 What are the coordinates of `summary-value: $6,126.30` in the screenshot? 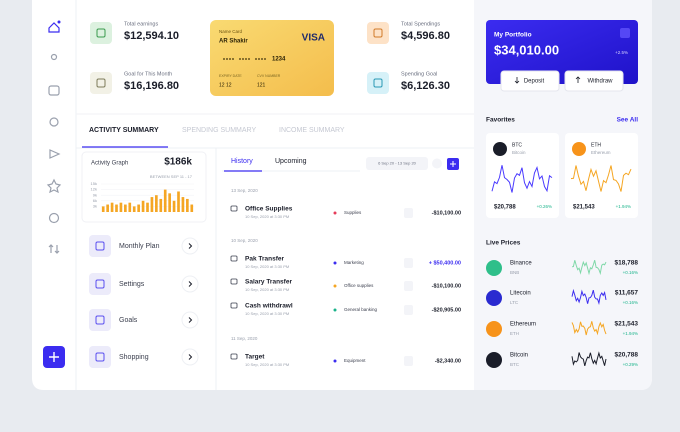 It's located at (425, 86).